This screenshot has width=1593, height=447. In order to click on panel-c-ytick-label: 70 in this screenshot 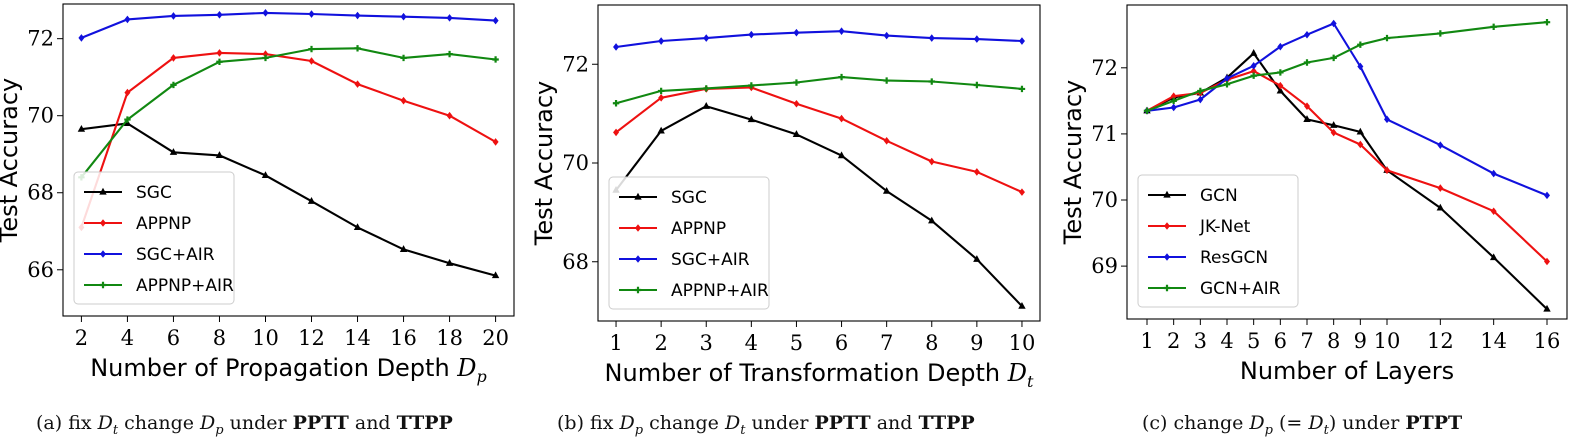, I will do `click(1104, 200)`.